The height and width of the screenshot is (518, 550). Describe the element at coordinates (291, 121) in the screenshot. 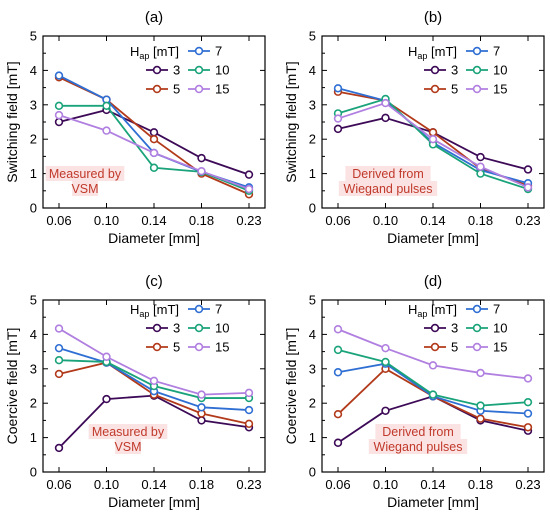

I see `y-axis-title: Switching field [mT]` at that location.